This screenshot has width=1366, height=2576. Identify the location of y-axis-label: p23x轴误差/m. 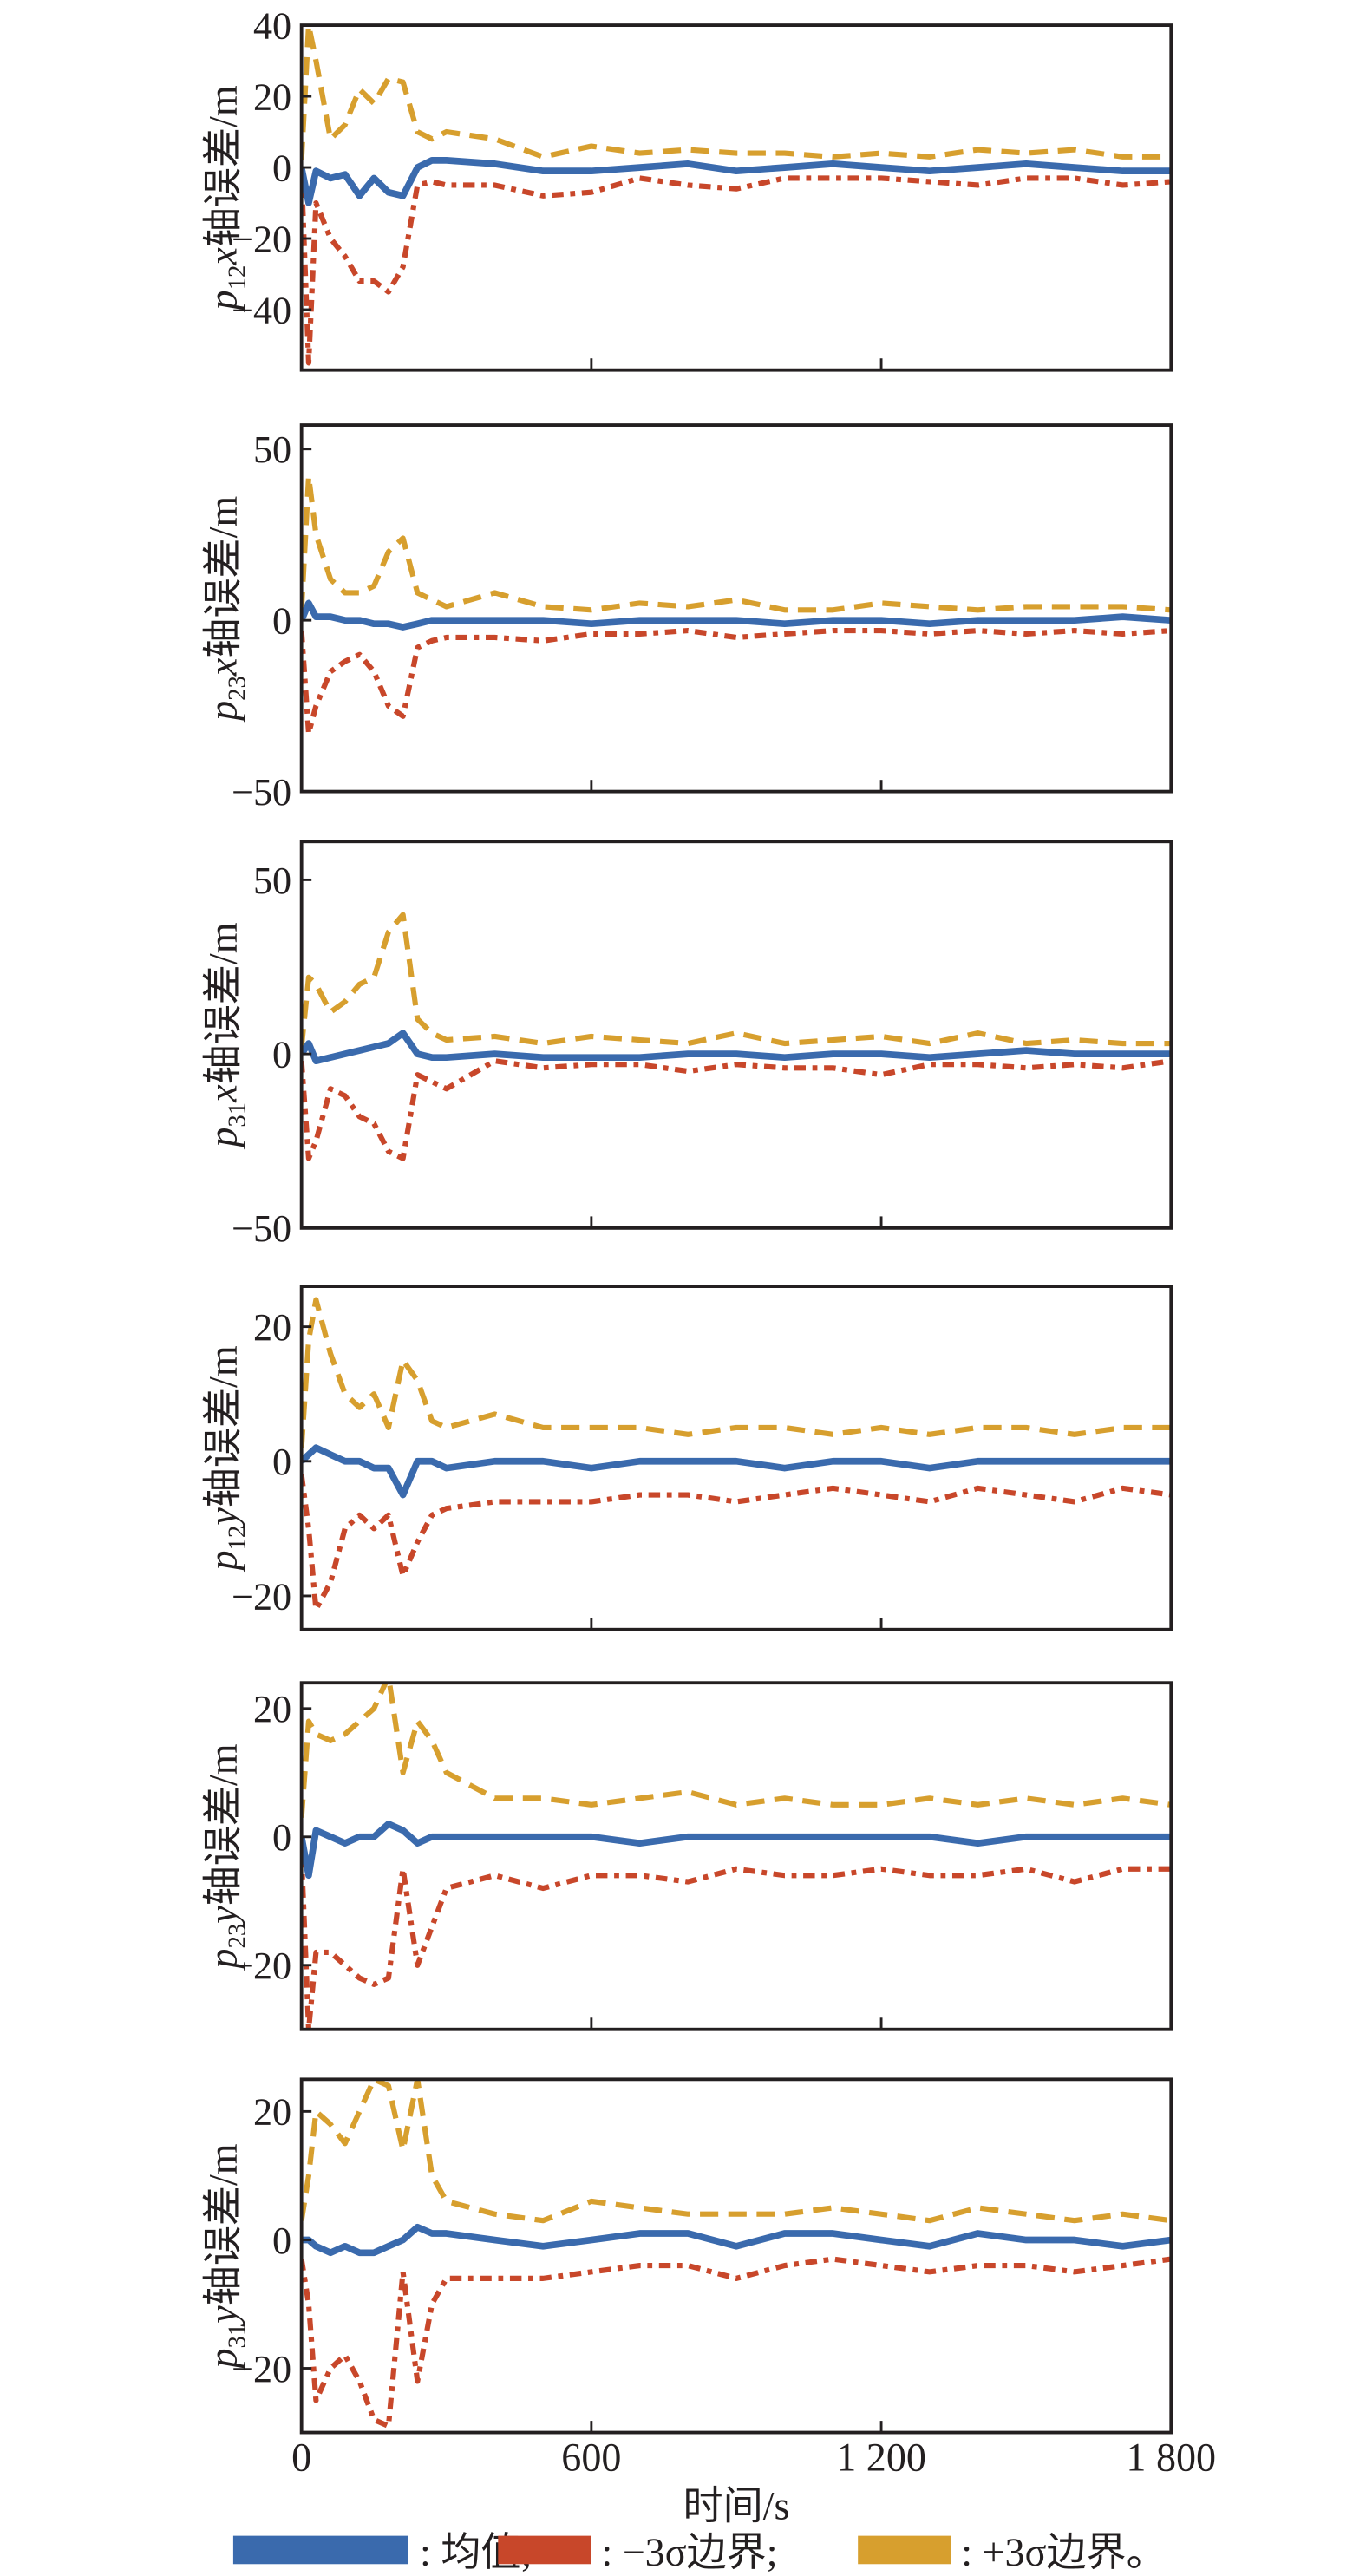
(227, 609).